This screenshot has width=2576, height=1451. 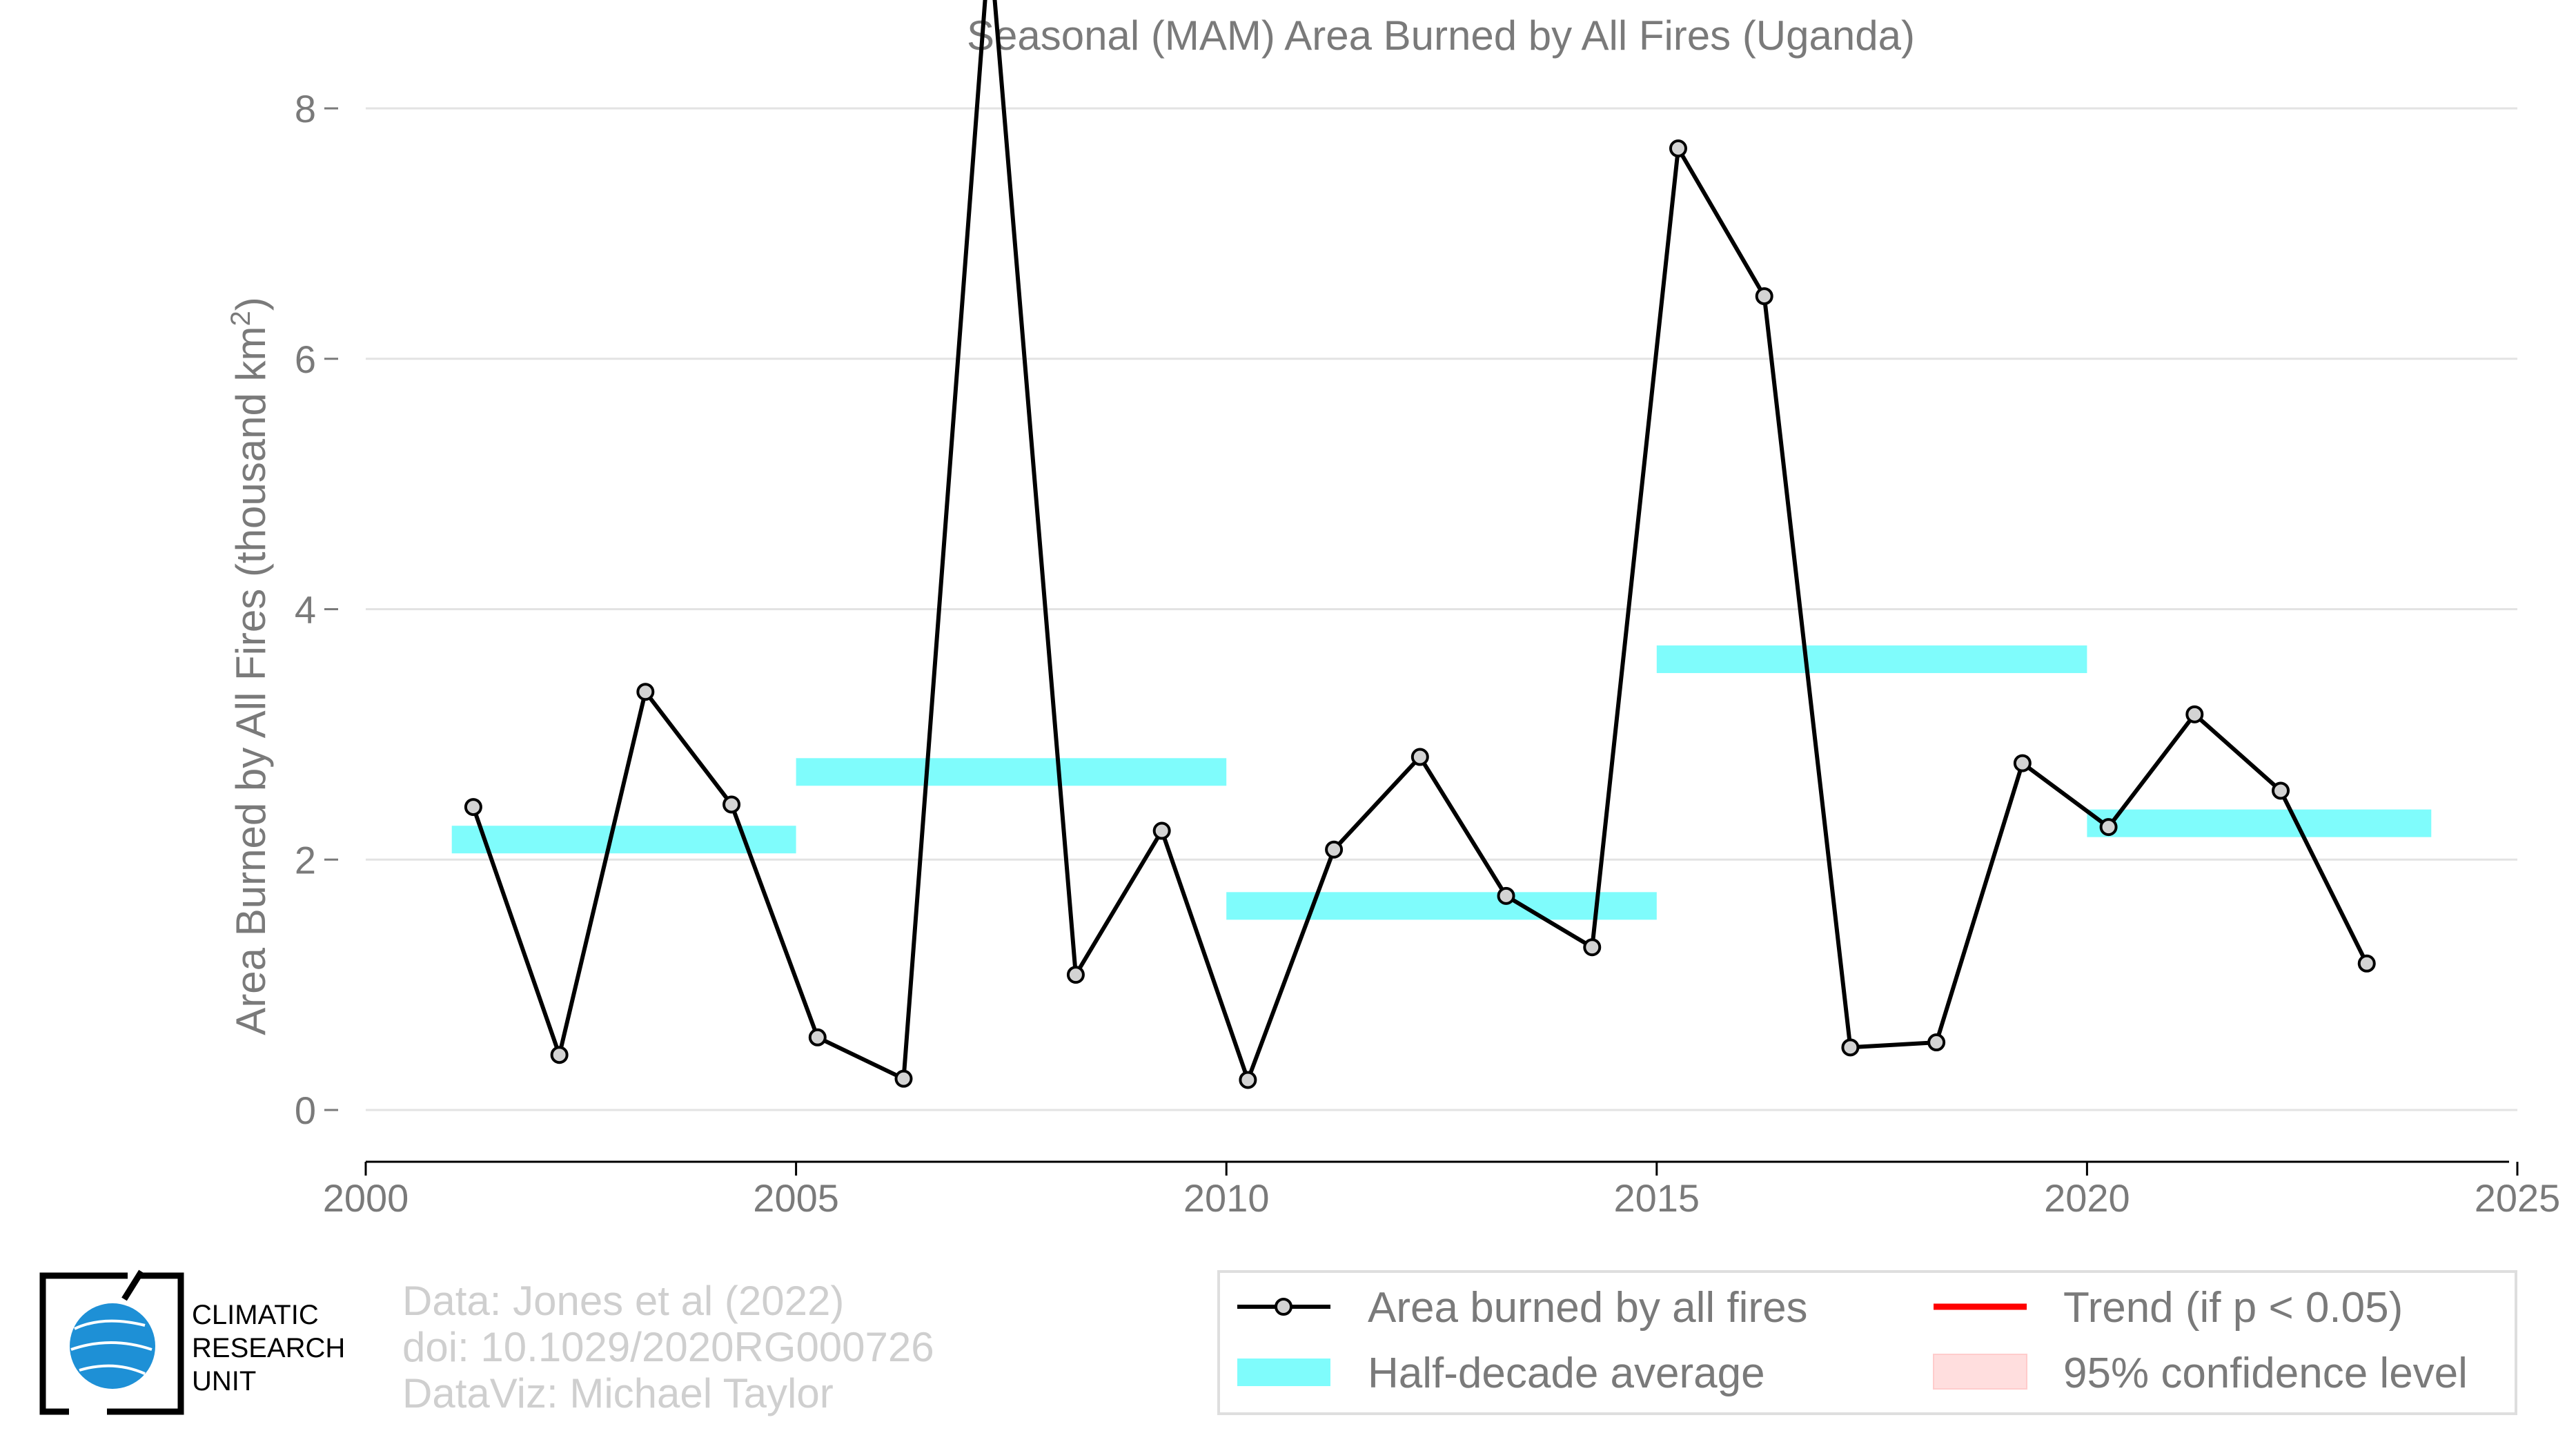 I want to click on y-tick-label: 2, so click(x=305, y=860).